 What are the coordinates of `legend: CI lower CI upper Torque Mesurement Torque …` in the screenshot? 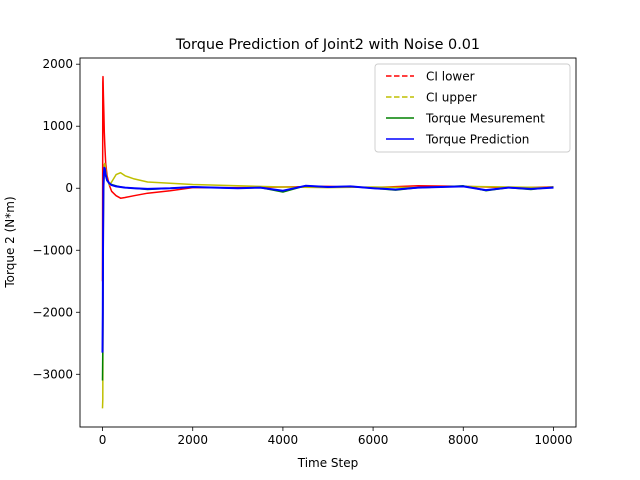 It's located at (472, 108).